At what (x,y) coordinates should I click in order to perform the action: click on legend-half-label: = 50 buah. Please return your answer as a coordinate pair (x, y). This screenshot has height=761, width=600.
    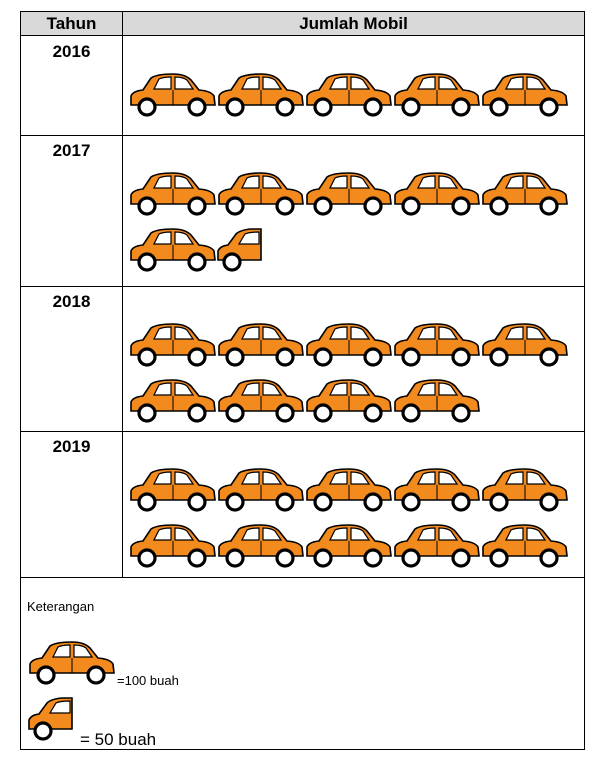
    Looking at the image, I should click on (118, 739).